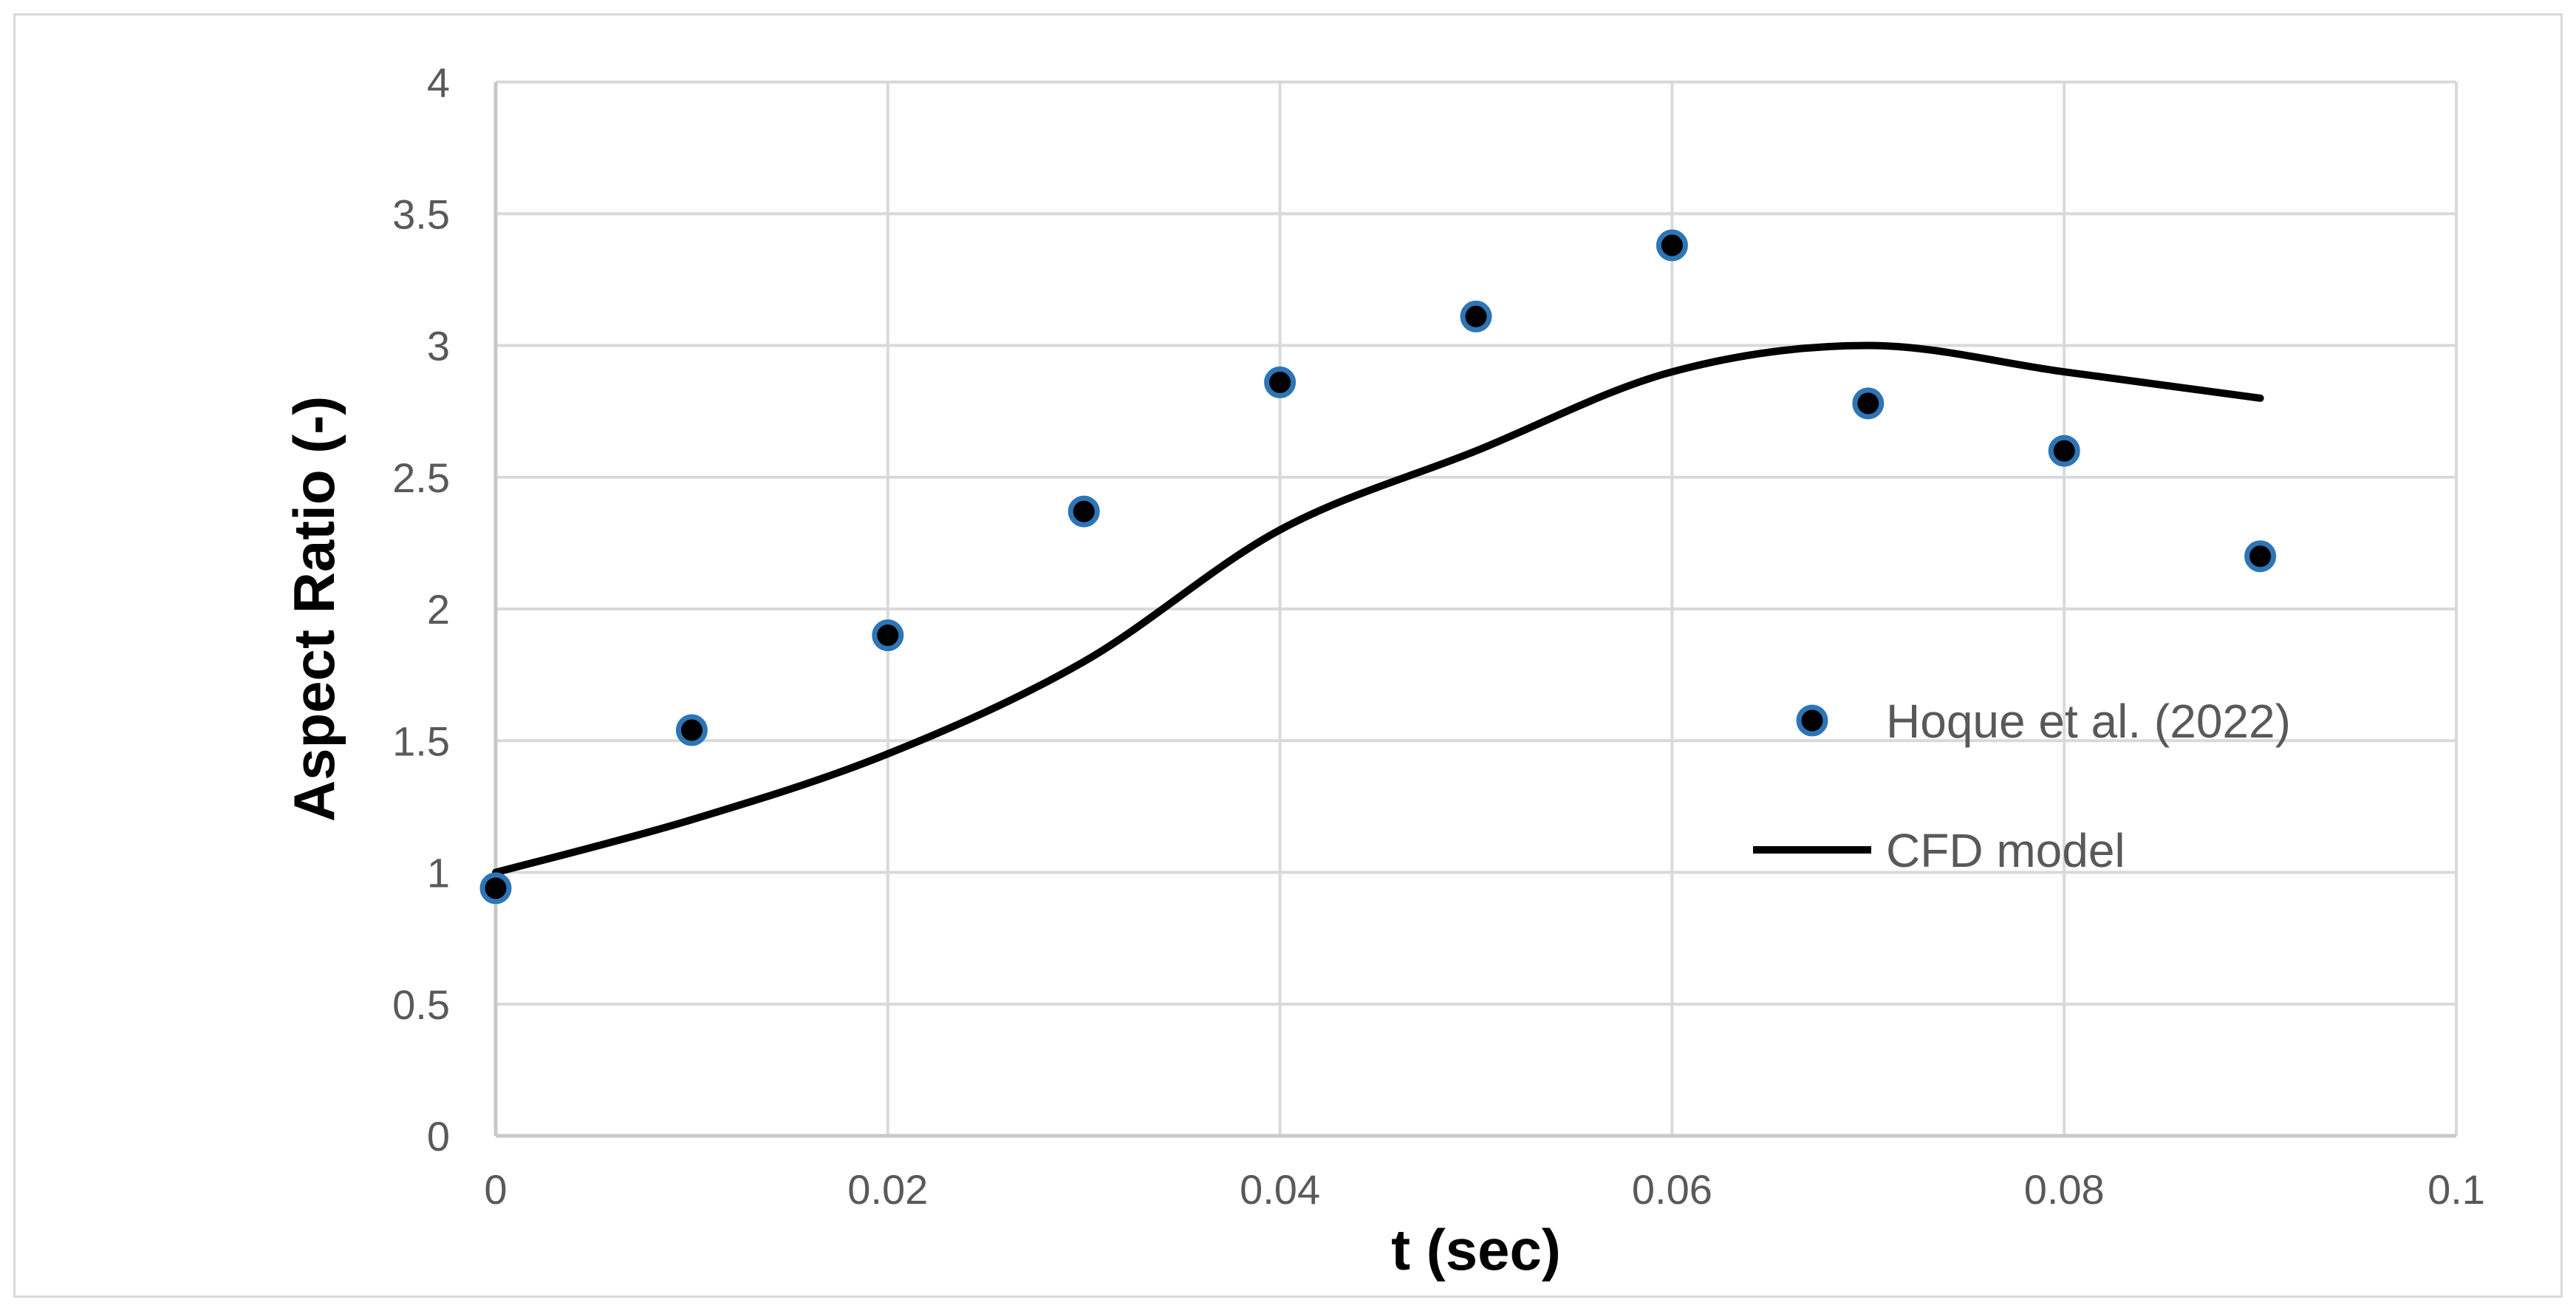 The height and width of the screenshot is (1311, 2576). Describe the element at coordinates (2088, 721) in the screenshot. I see `legend-label-hoque: Hoque et al. (2022)` at that location.